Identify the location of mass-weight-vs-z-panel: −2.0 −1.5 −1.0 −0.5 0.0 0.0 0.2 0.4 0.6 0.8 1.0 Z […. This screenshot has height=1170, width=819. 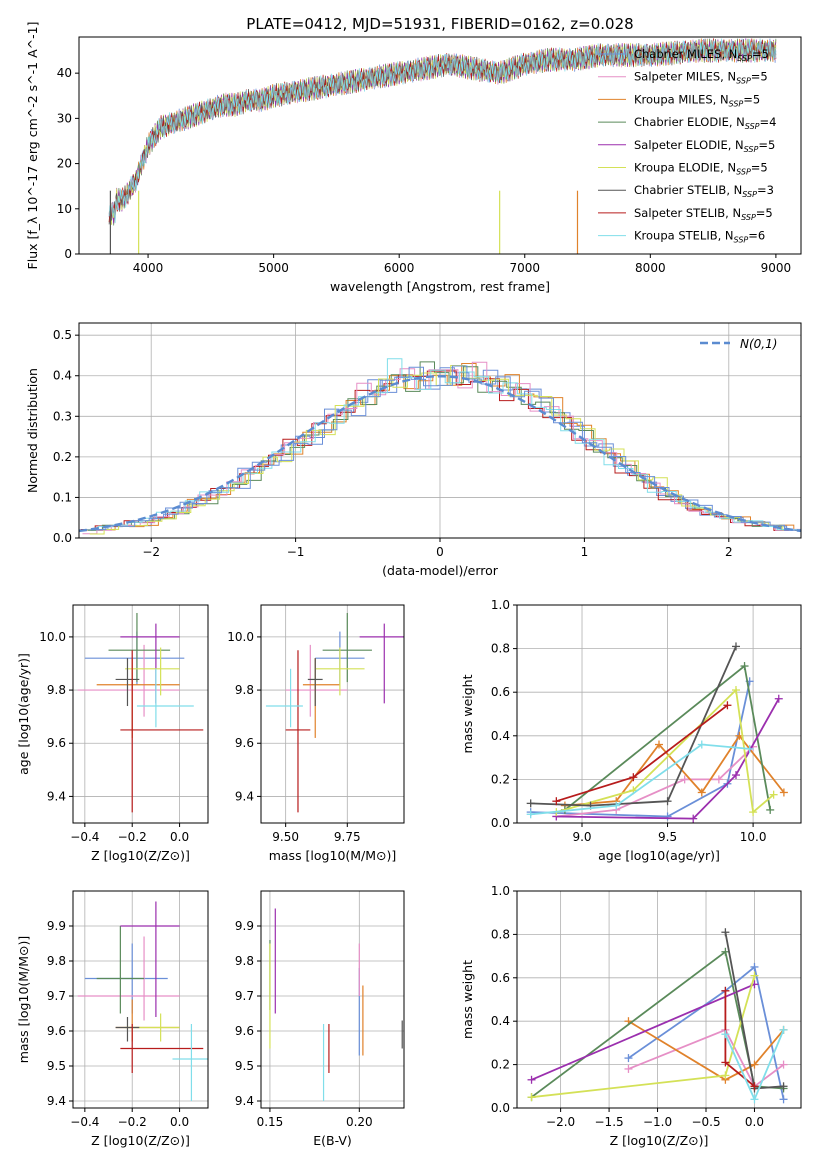
(631, 1016).